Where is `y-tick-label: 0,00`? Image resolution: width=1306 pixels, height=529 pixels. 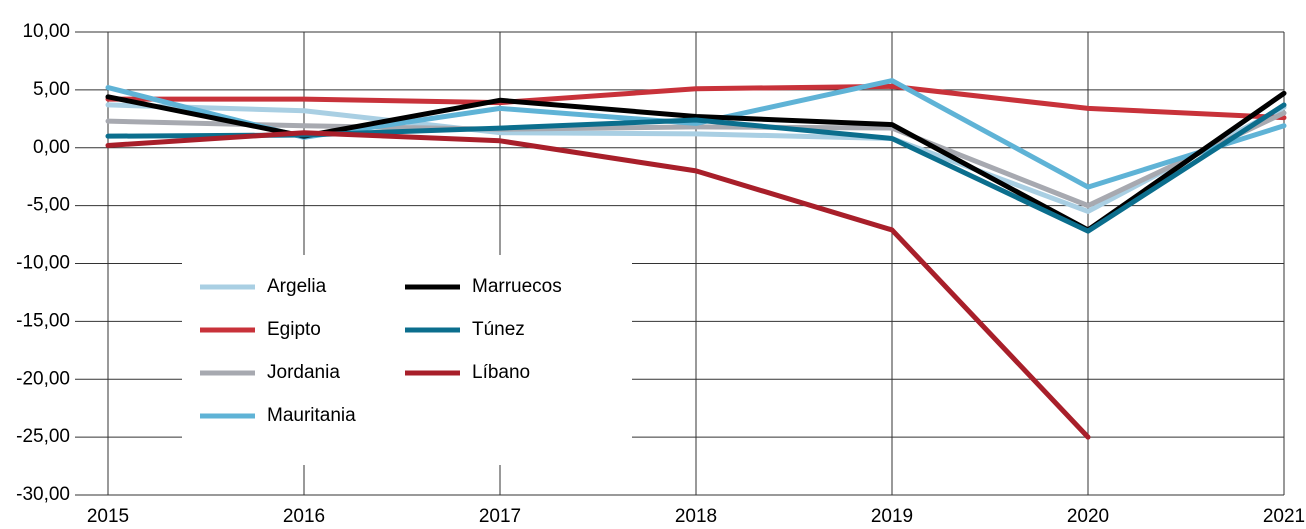 y-tick-label: 0,00 is located at coordinates (51, 147).